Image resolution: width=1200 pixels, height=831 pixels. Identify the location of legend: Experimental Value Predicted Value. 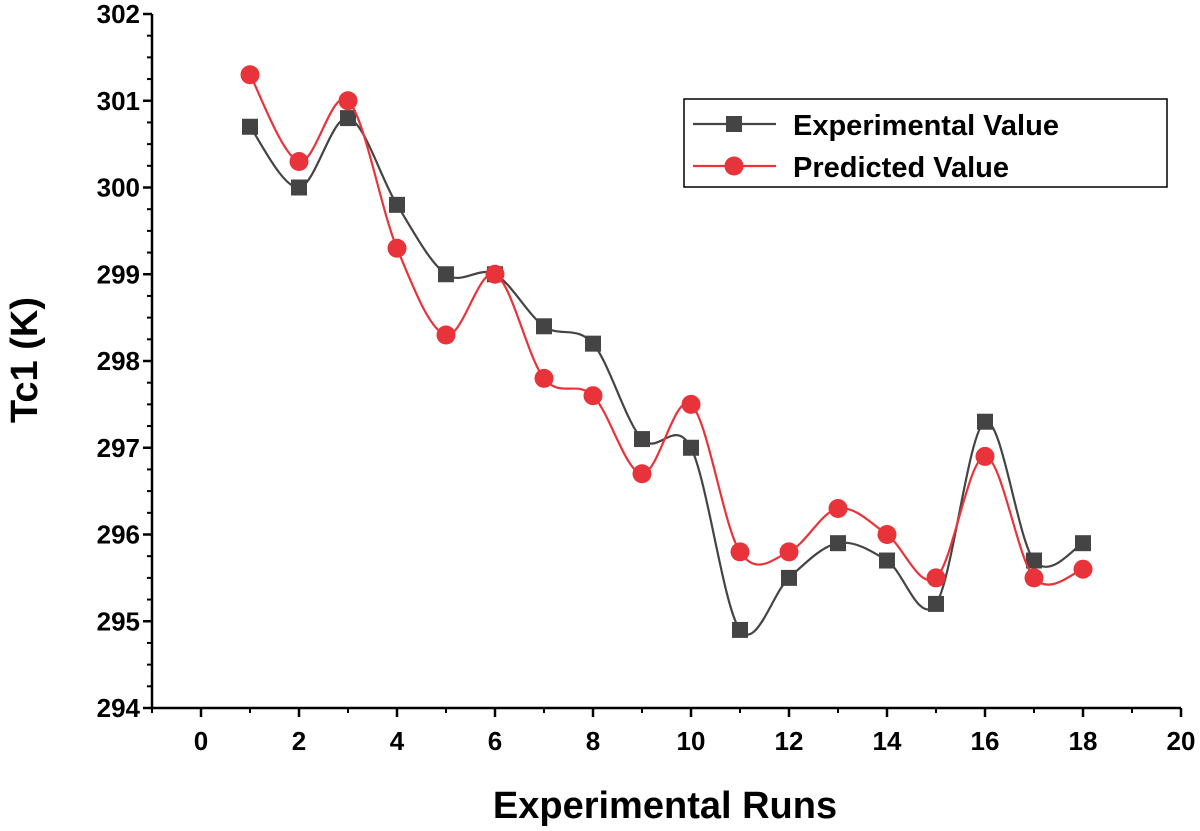
(925, 143).